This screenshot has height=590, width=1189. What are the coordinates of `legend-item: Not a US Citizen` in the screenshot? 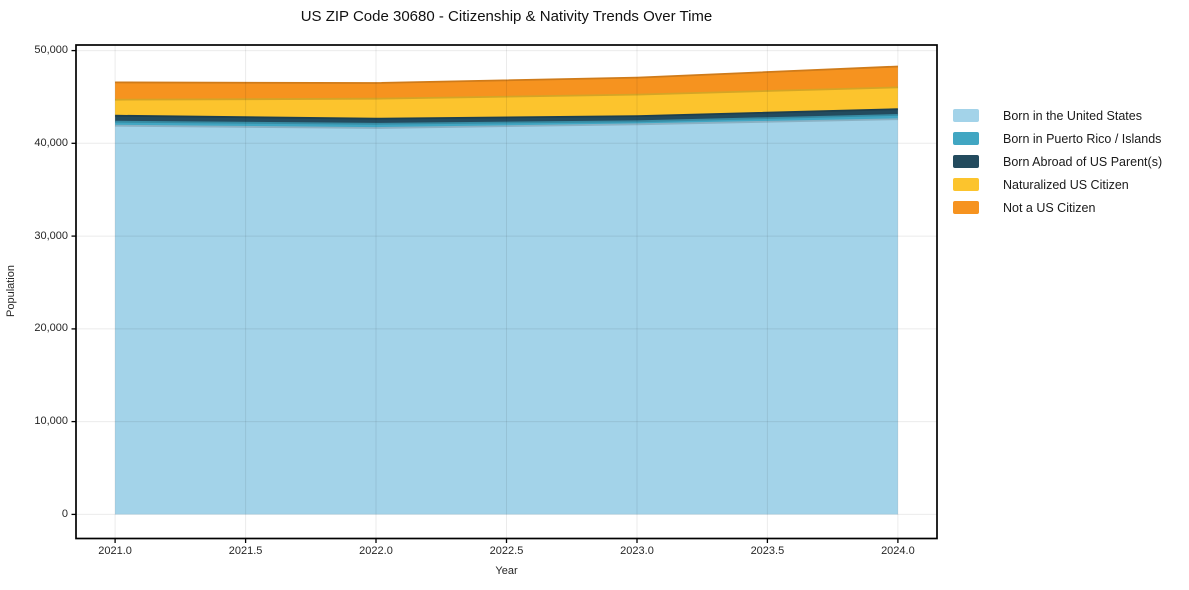 It's located at (1057, 207).